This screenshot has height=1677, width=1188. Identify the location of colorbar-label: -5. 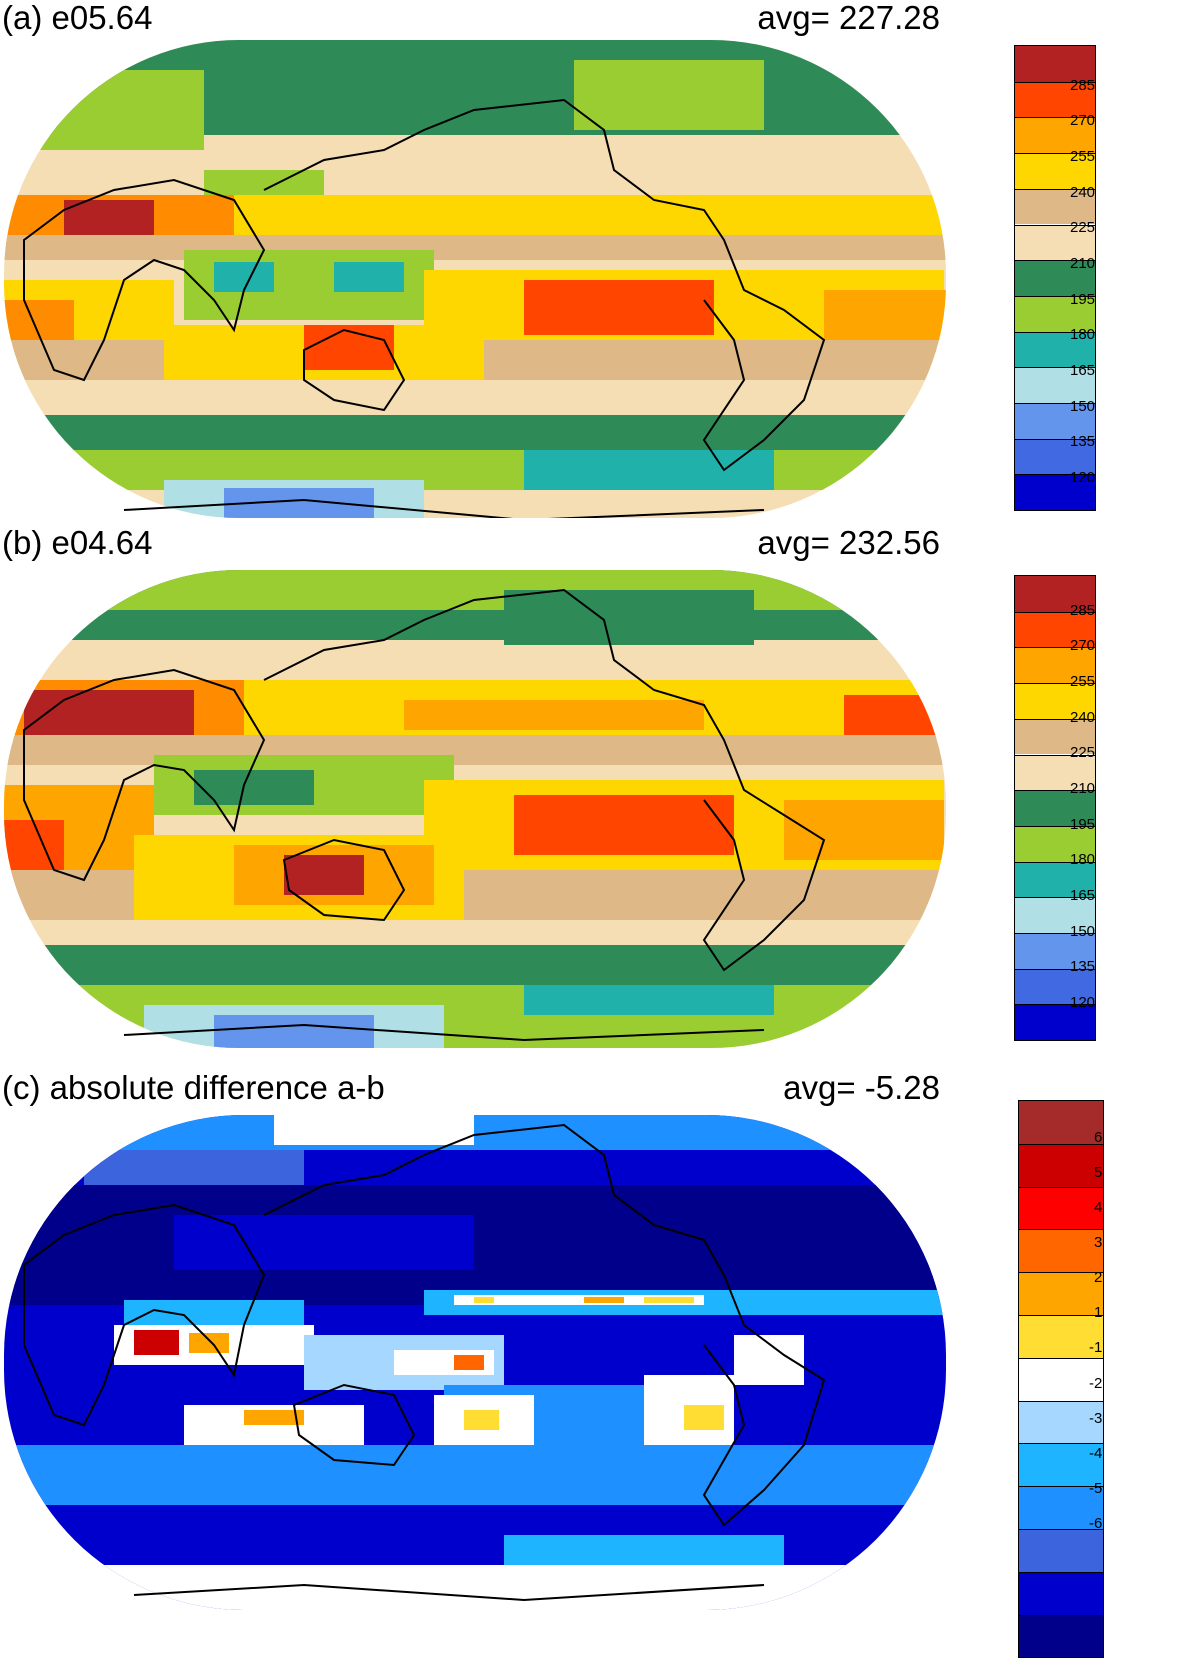
(1096, 1488).